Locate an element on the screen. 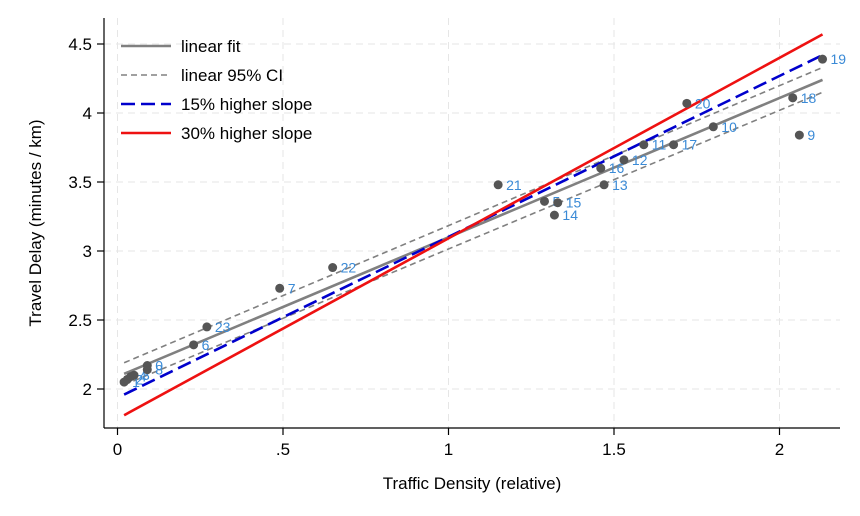 The width and height of the screenshot is (860, 516). point-label: 15 is located at coordinates (574, 203).